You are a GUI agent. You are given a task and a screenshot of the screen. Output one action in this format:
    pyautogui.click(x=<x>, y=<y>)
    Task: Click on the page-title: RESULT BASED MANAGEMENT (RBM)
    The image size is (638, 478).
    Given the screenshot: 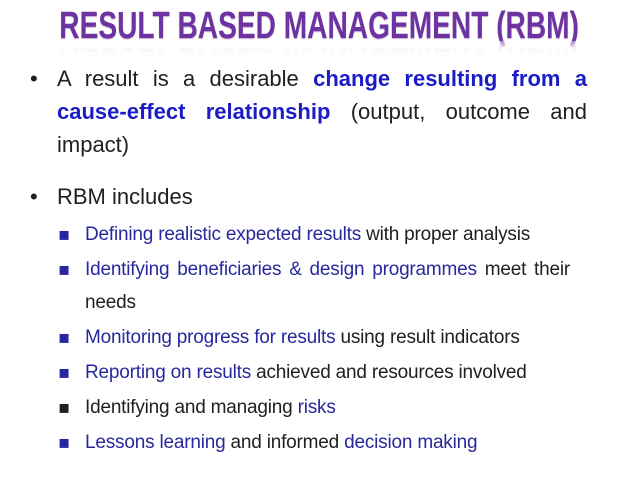 What is the action you would take?
    pyautogui.click(x=319, y=26)
    